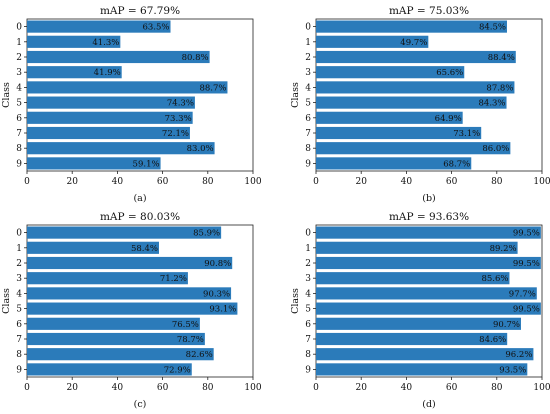 This screenshot has width=550, height=414. I want to click on data-label: 99.5%, so click(526, 264).